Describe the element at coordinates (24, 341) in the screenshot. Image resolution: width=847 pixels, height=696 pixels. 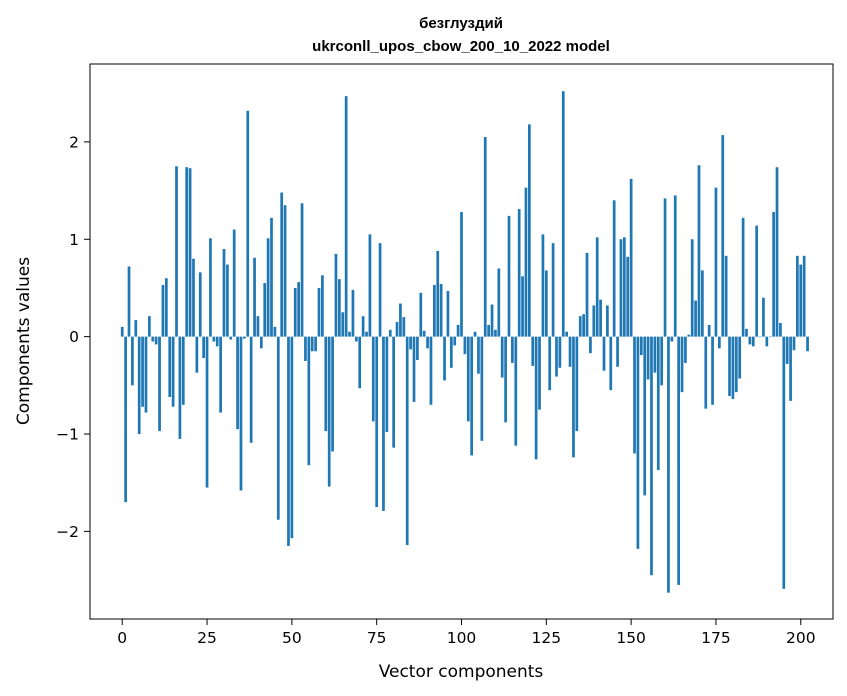
I see `y-axis-label: Components values` at that location.